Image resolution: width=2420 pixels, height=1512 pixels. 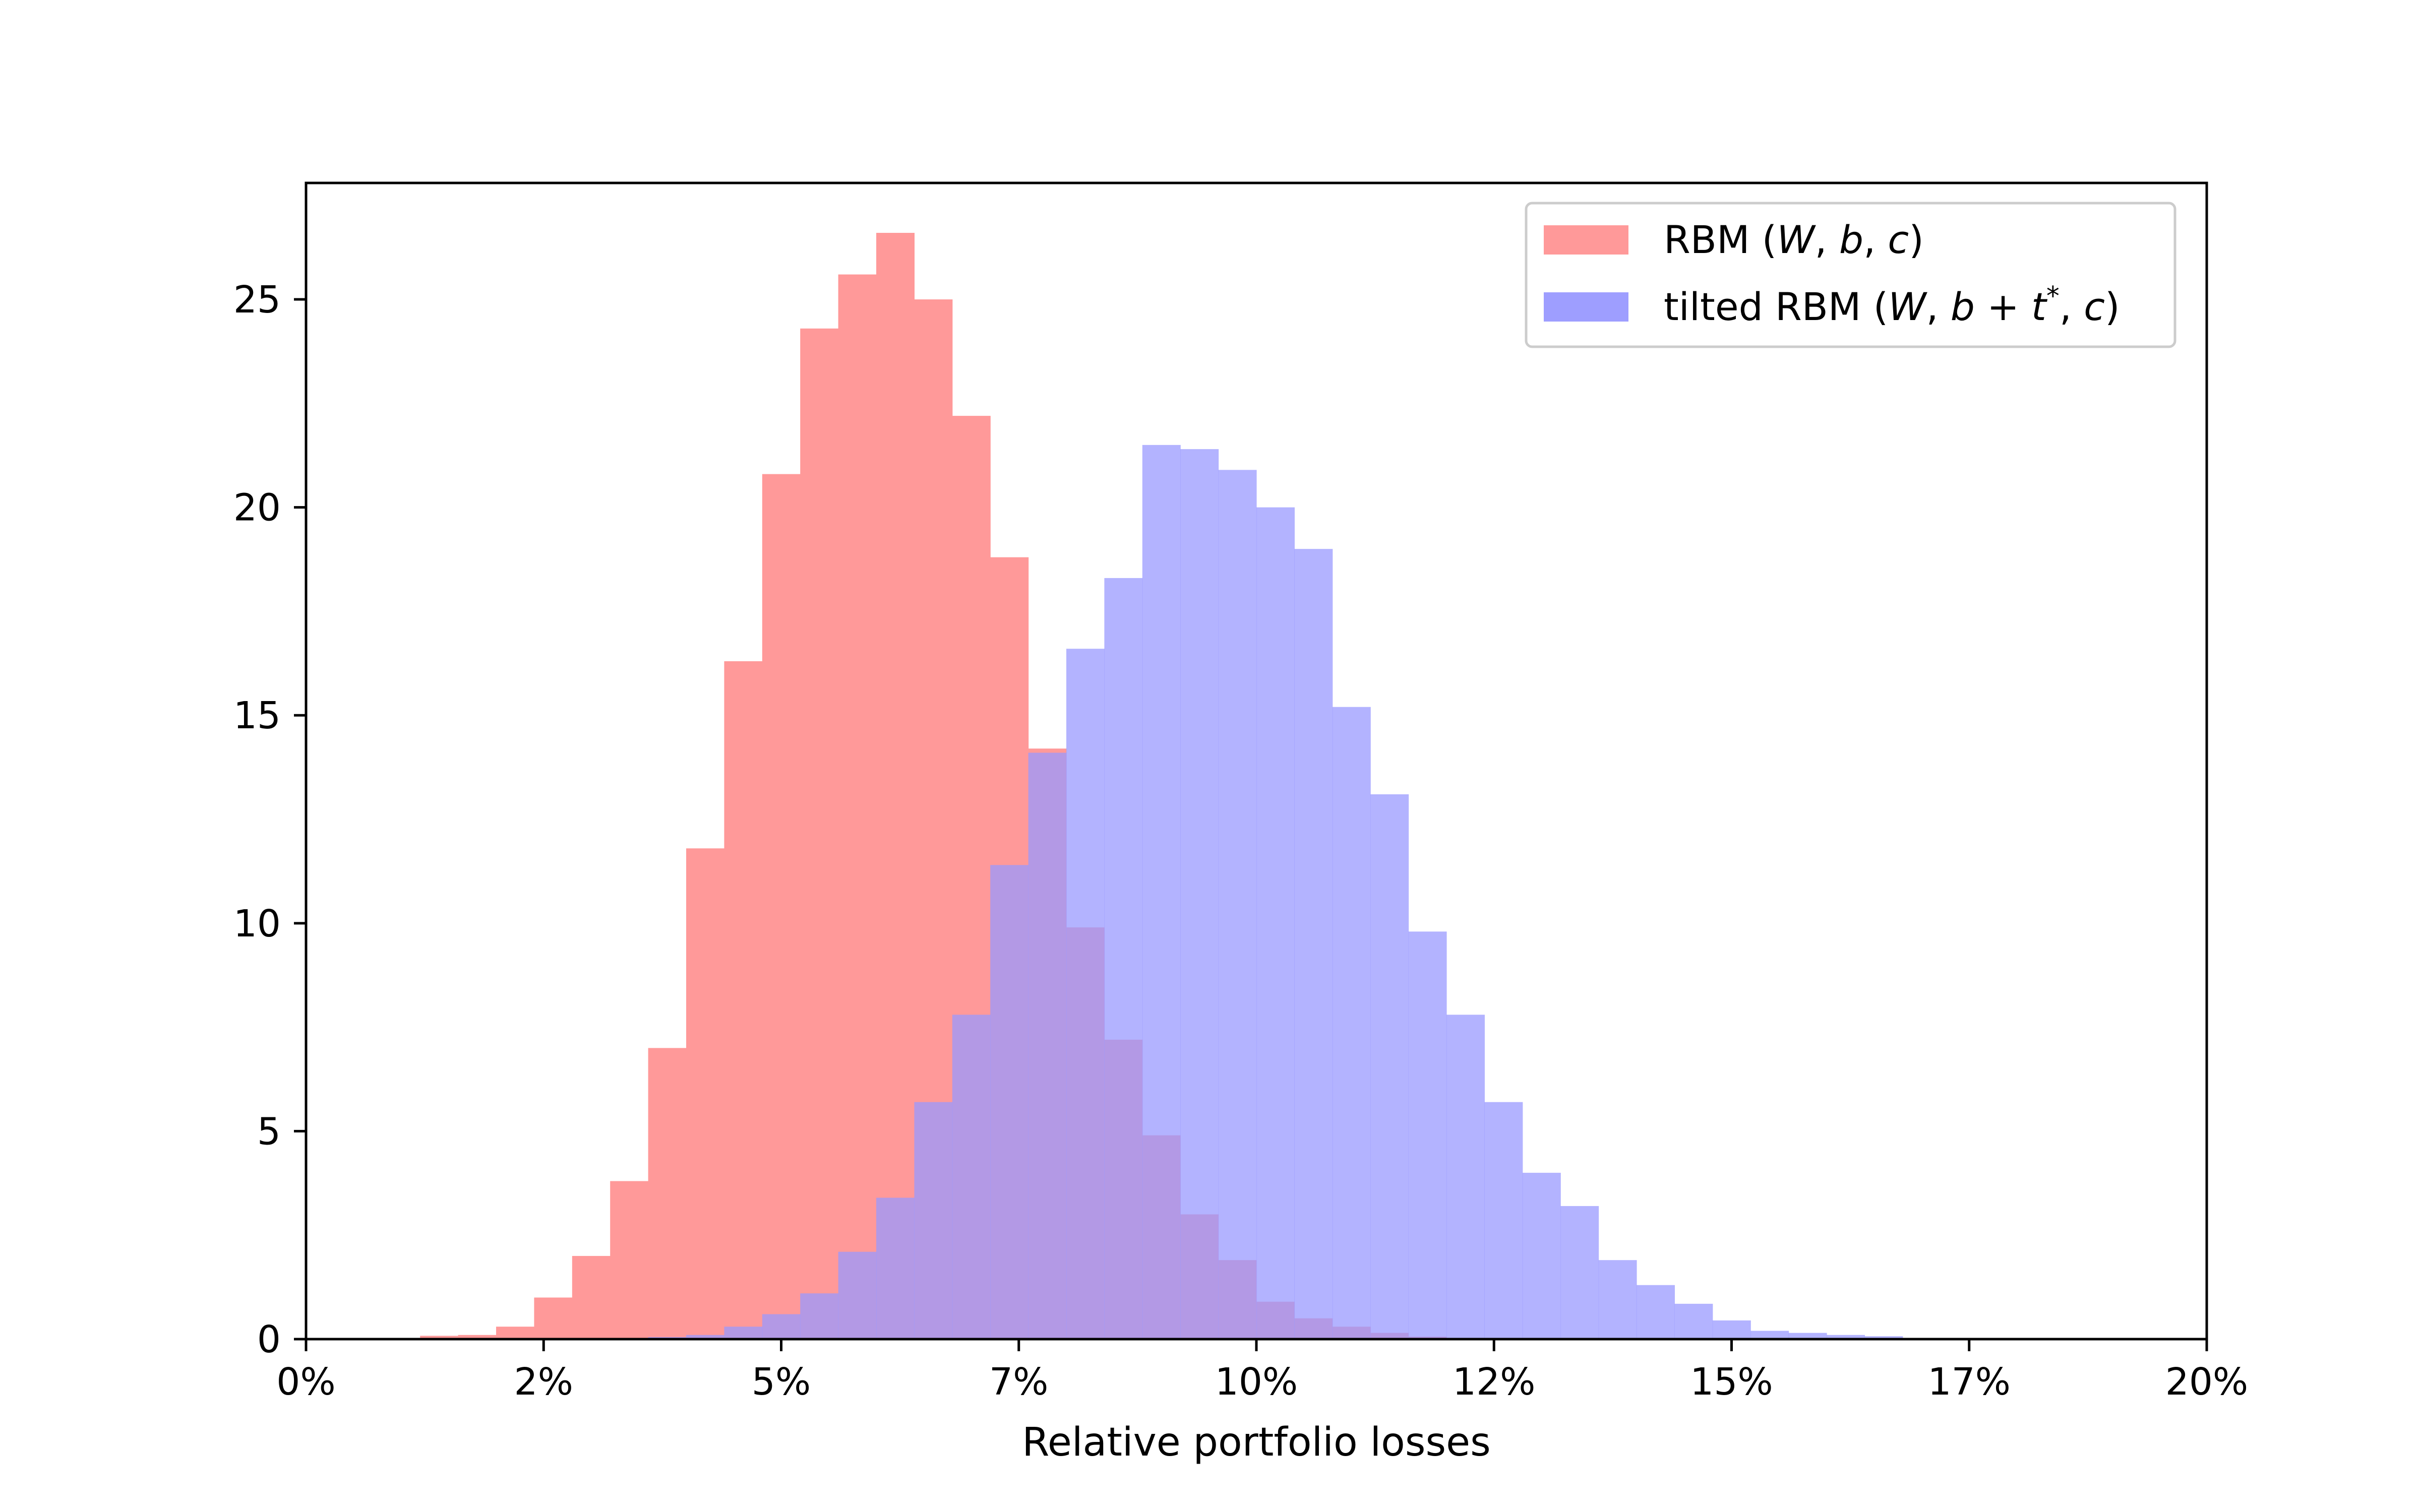 I want to click on x-tick-label: 5%, so click(x=781, y=1382).